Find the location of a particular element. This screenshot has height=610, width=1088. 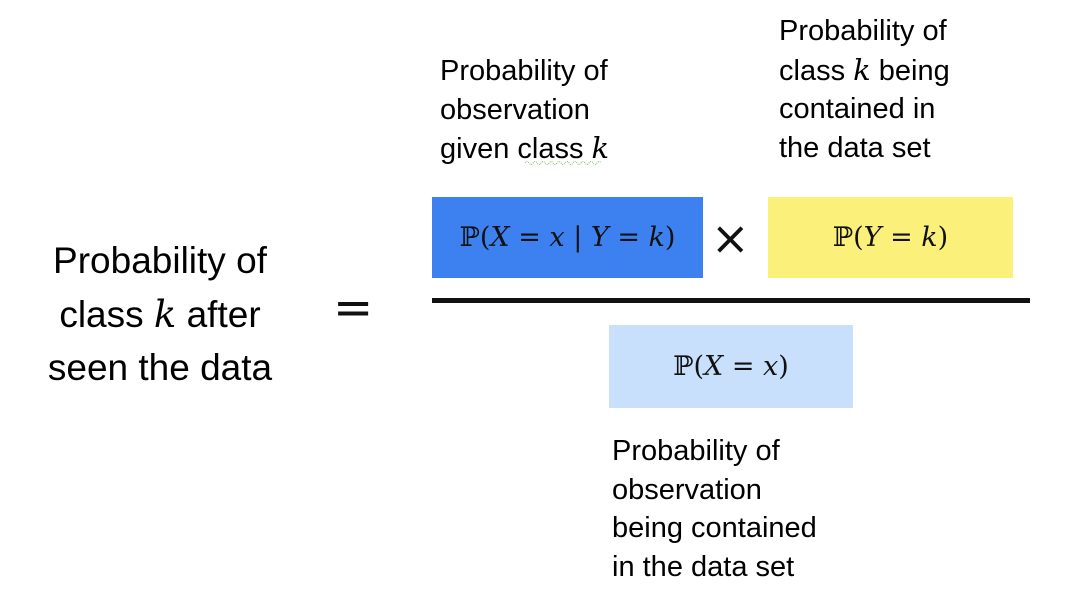

fraction-line is located at coordinates (731, 300).